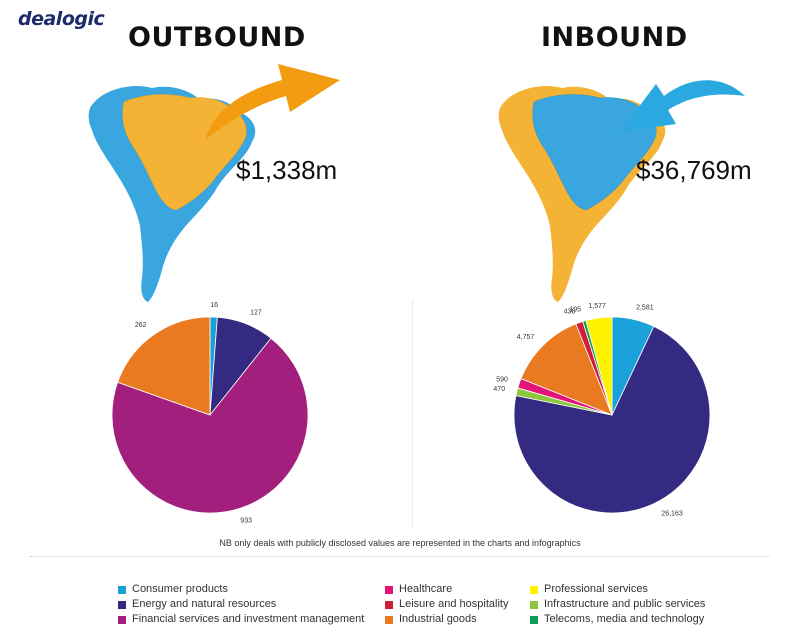 This screenshot has height=640, width=800. What do you see at coordinates (438, 619) in the screenshot?
I see `legend-label: Industrial goods` at bounding box center [438, 619].